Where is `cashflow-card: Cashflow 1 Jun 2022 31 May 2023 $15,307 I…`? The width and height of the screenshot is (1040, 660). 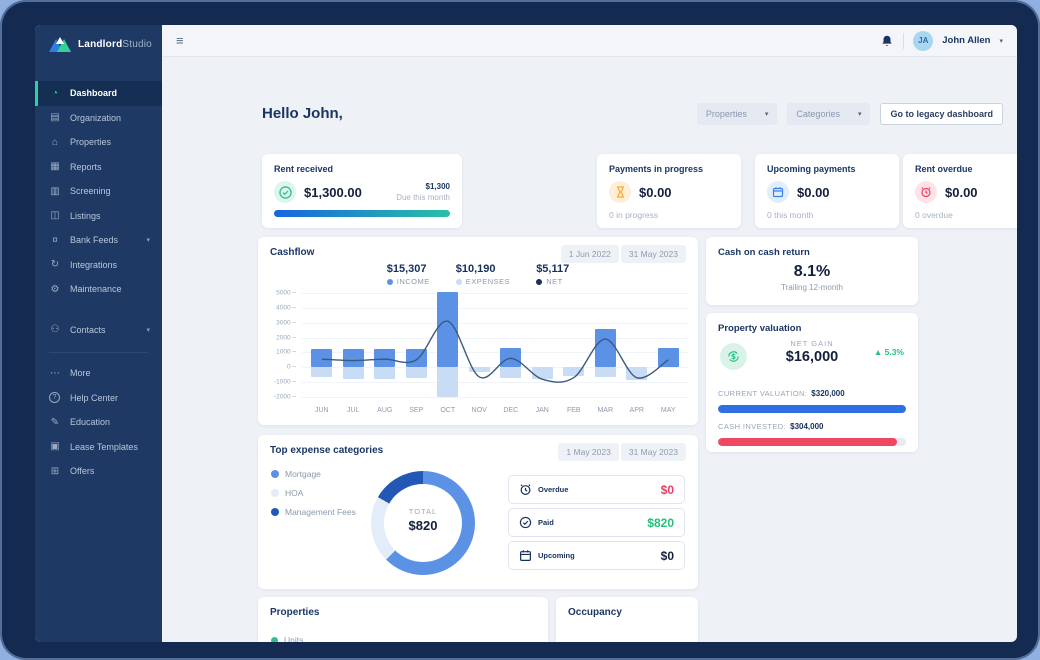 cashflow-card: Cashflow 1 Jun 2022 31 May 2023 $15,307 I… is located at coordinates (478, 331).